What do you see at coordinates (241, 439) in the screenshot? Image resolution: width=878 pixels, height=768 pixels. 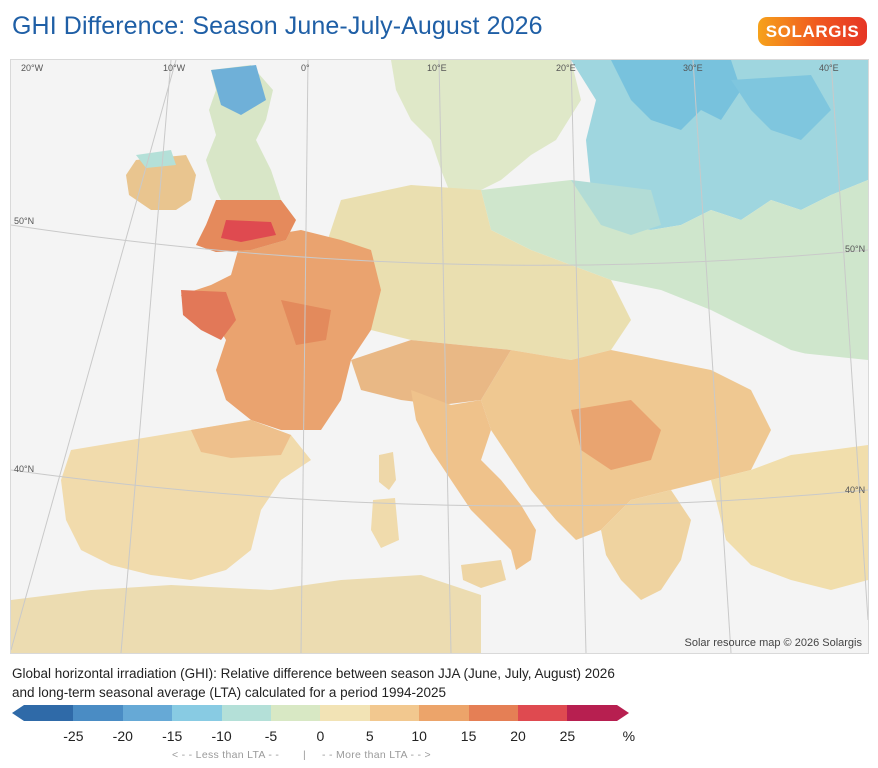 I see `region-north-spain` at bounding box center [241, 439].